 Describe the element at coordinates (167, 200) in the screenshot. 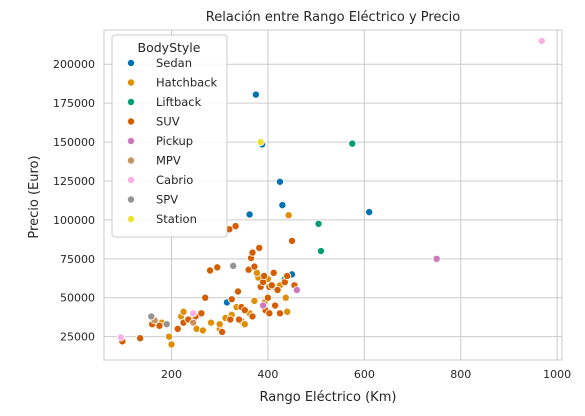

I see `legend-label: SPV` at that location.